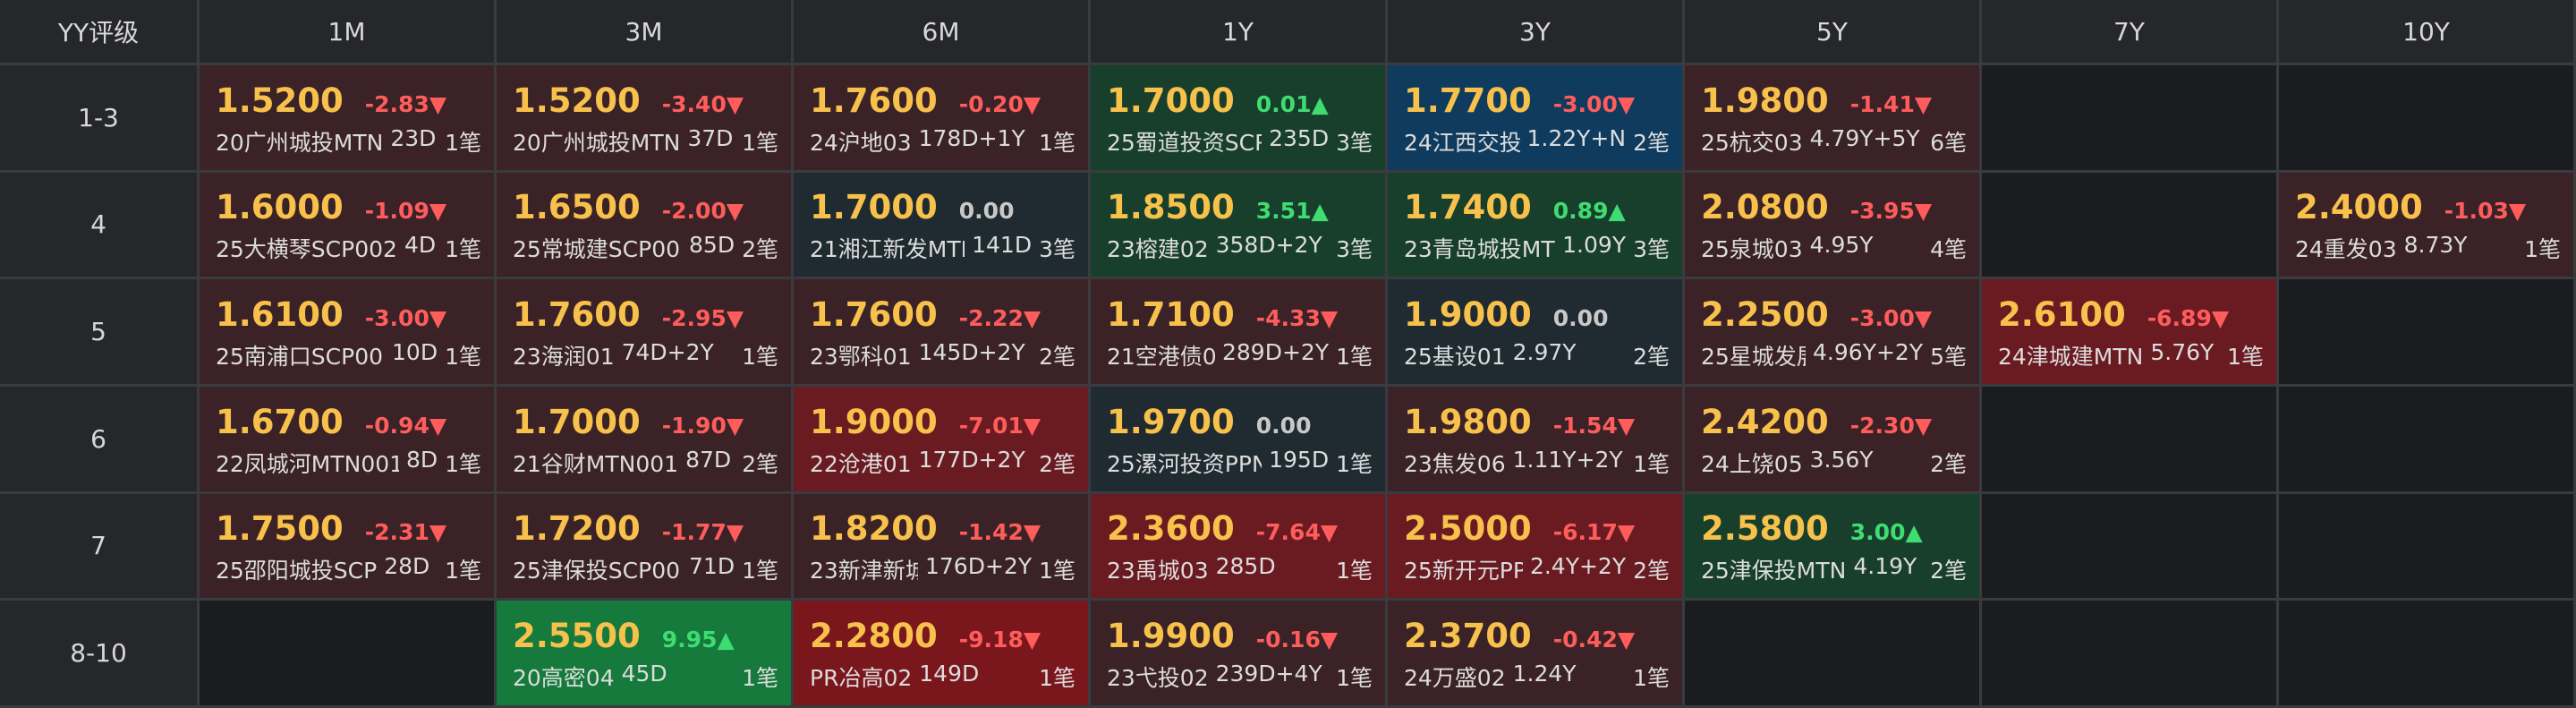 The width and height of the screenshot is (2576, 708). I want to click on change: -3.40▼, so click(702, 104).